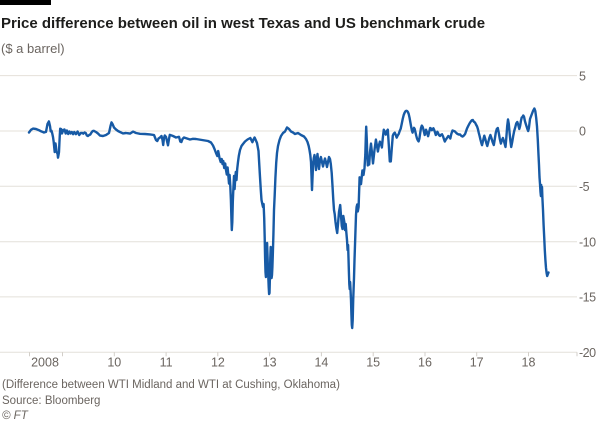 The height and width of the screenshot is (429, 600). Describe the element at coordinates (587, 353) in the screenshot. I see `svg-text: -20` at that location.